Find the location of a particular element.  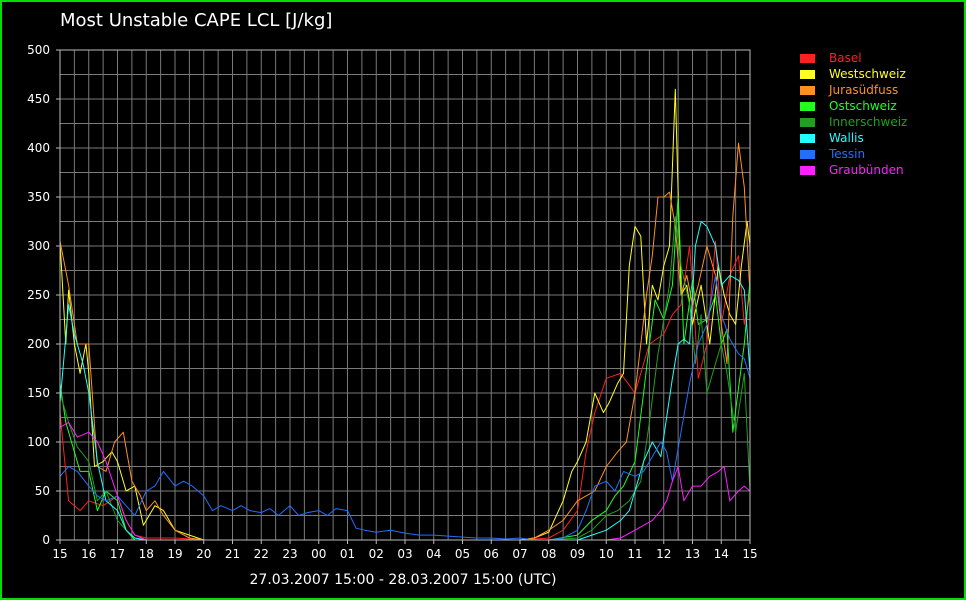

legend-item: Westschweiz is located at coordinates (880, 74).